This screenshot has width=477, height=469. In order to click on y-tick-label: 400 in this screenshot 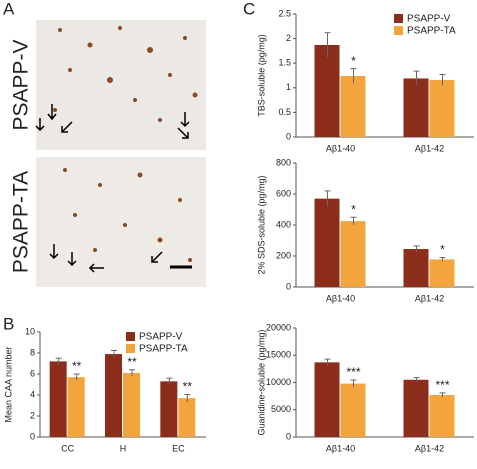, I will do `click(283, 224)`.